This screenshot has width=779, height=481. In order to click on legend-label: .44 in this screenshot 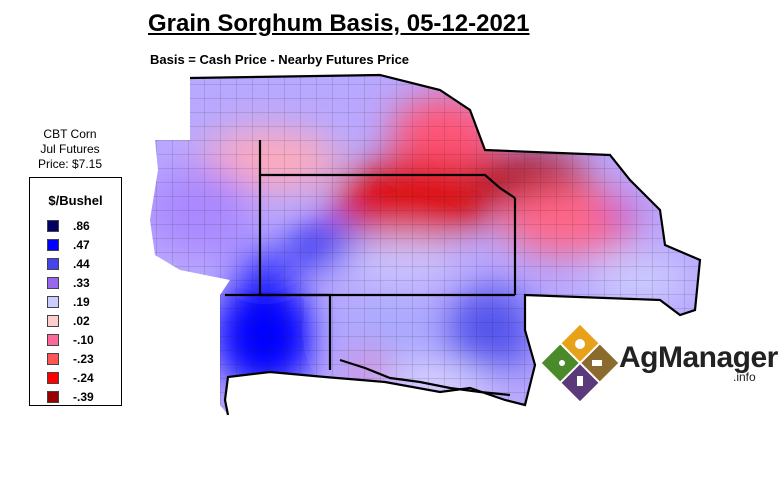, I will do `click(81, 263)`.